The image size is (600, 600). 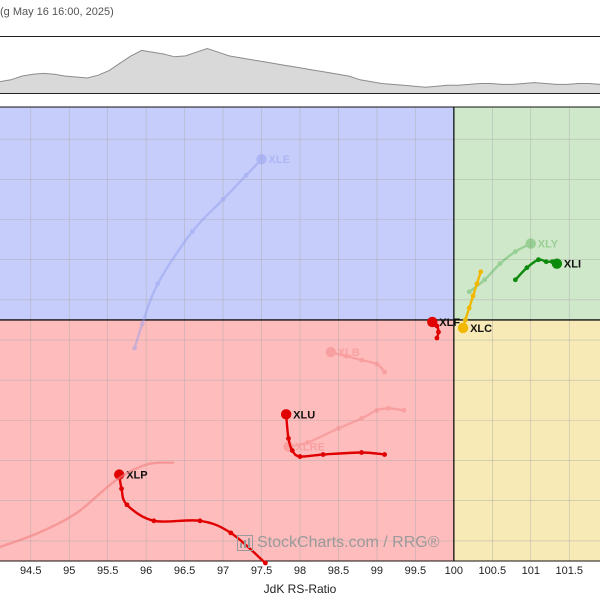 What do you see at coordinates (569, 571) in the screenshot?
I see `x-tick-label: 101.5` at bounding box center [569, 571].